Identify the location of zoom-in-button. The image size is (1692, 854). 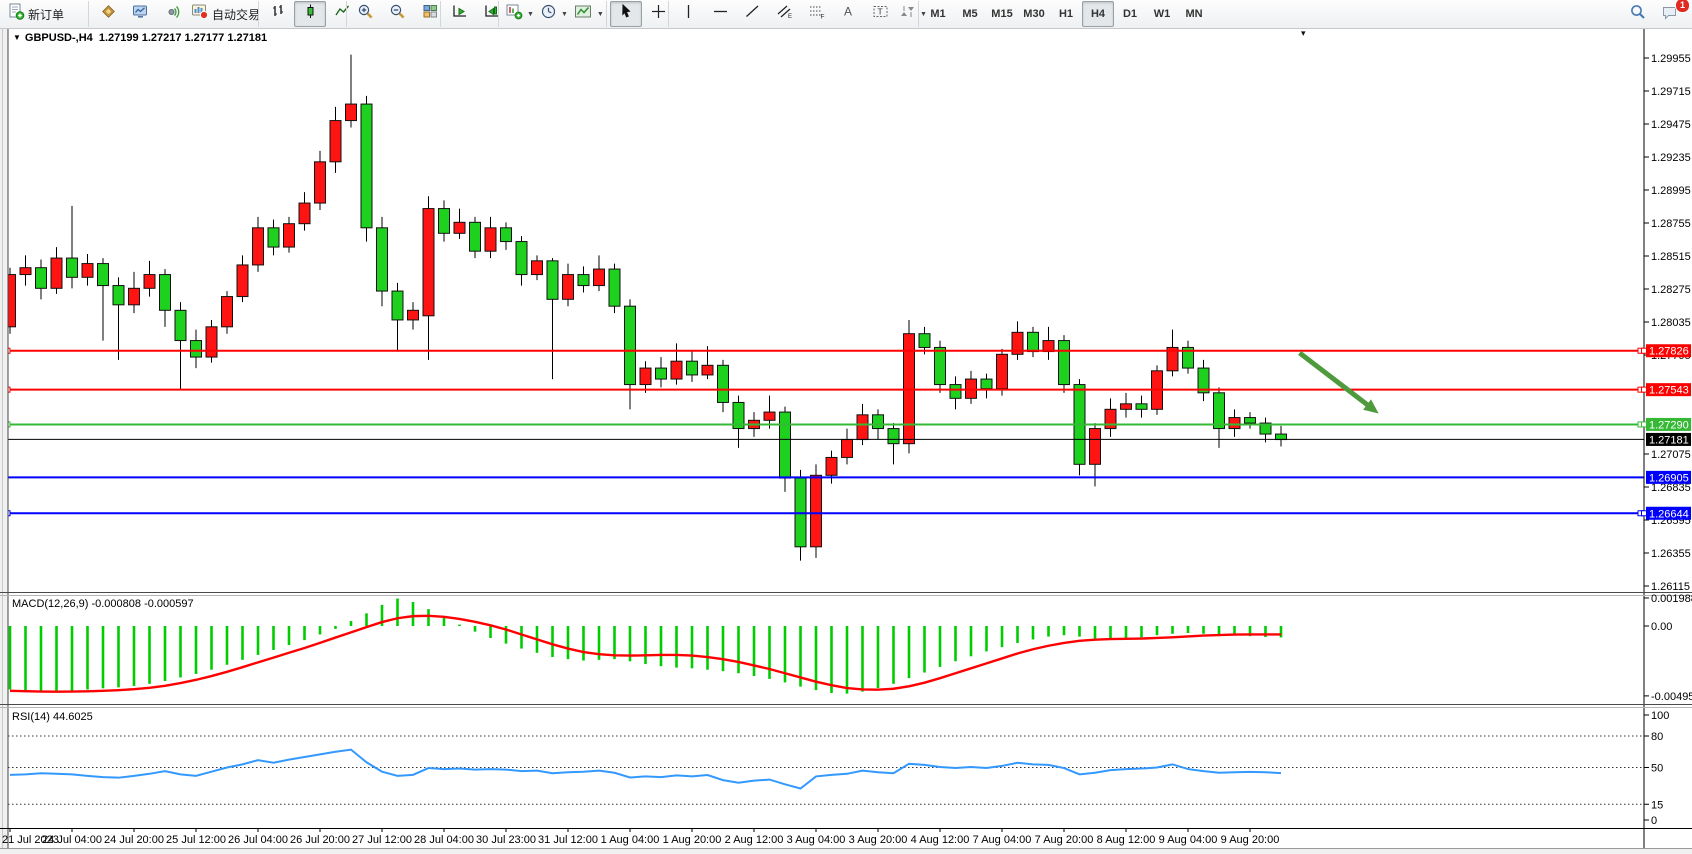
(366, 14).